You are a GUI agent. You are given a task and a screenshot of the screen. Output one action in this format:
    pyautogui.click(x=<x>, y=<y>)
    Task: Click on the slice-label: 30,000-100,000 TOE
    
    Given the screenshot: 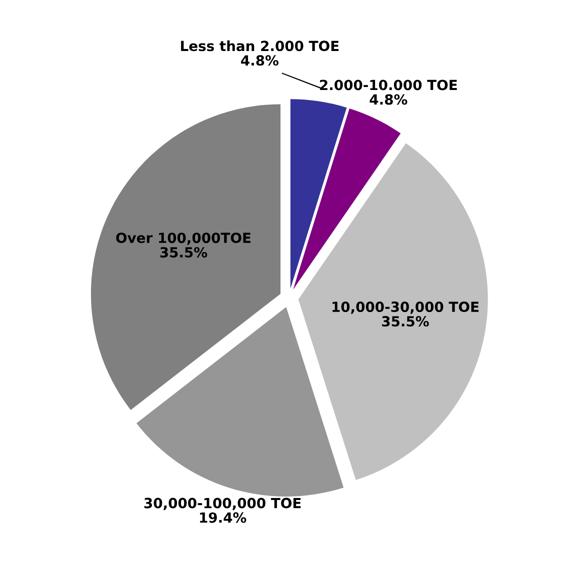 What is the action you would take?
    pyautogui.click(x=222, y=504)
    